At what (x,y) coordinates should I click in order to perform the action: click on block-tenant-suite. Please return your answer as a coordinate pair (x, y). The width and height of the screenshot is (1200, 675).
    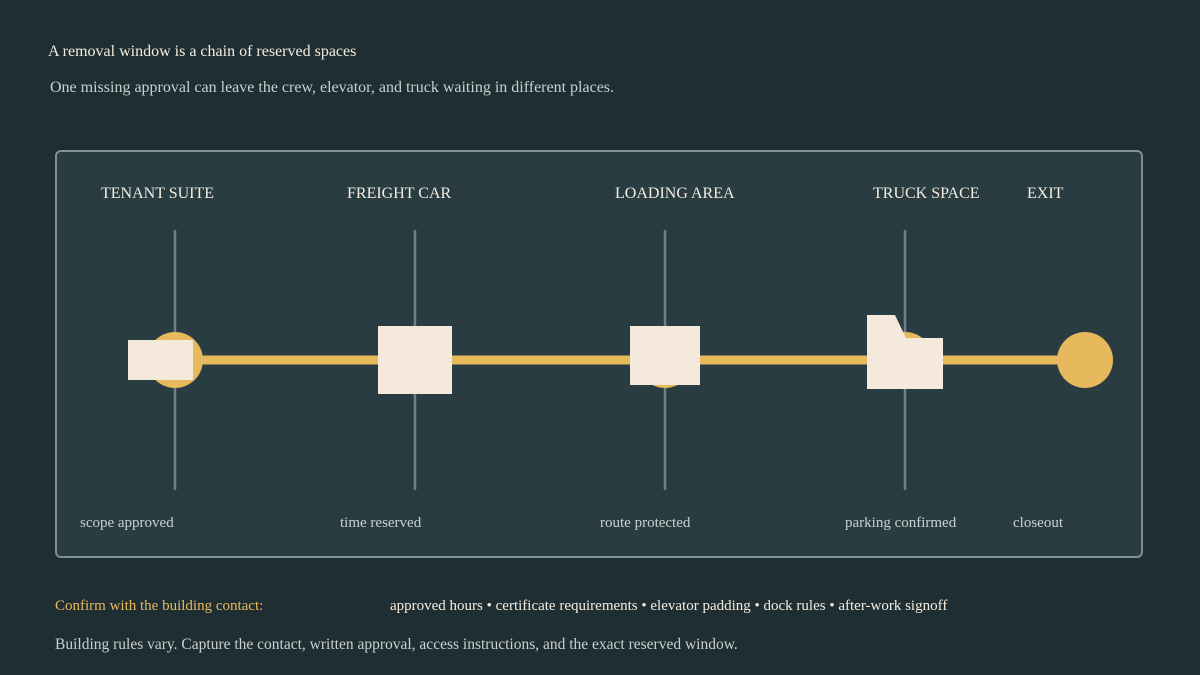
    Looking at the image, I should click on (160, 360).